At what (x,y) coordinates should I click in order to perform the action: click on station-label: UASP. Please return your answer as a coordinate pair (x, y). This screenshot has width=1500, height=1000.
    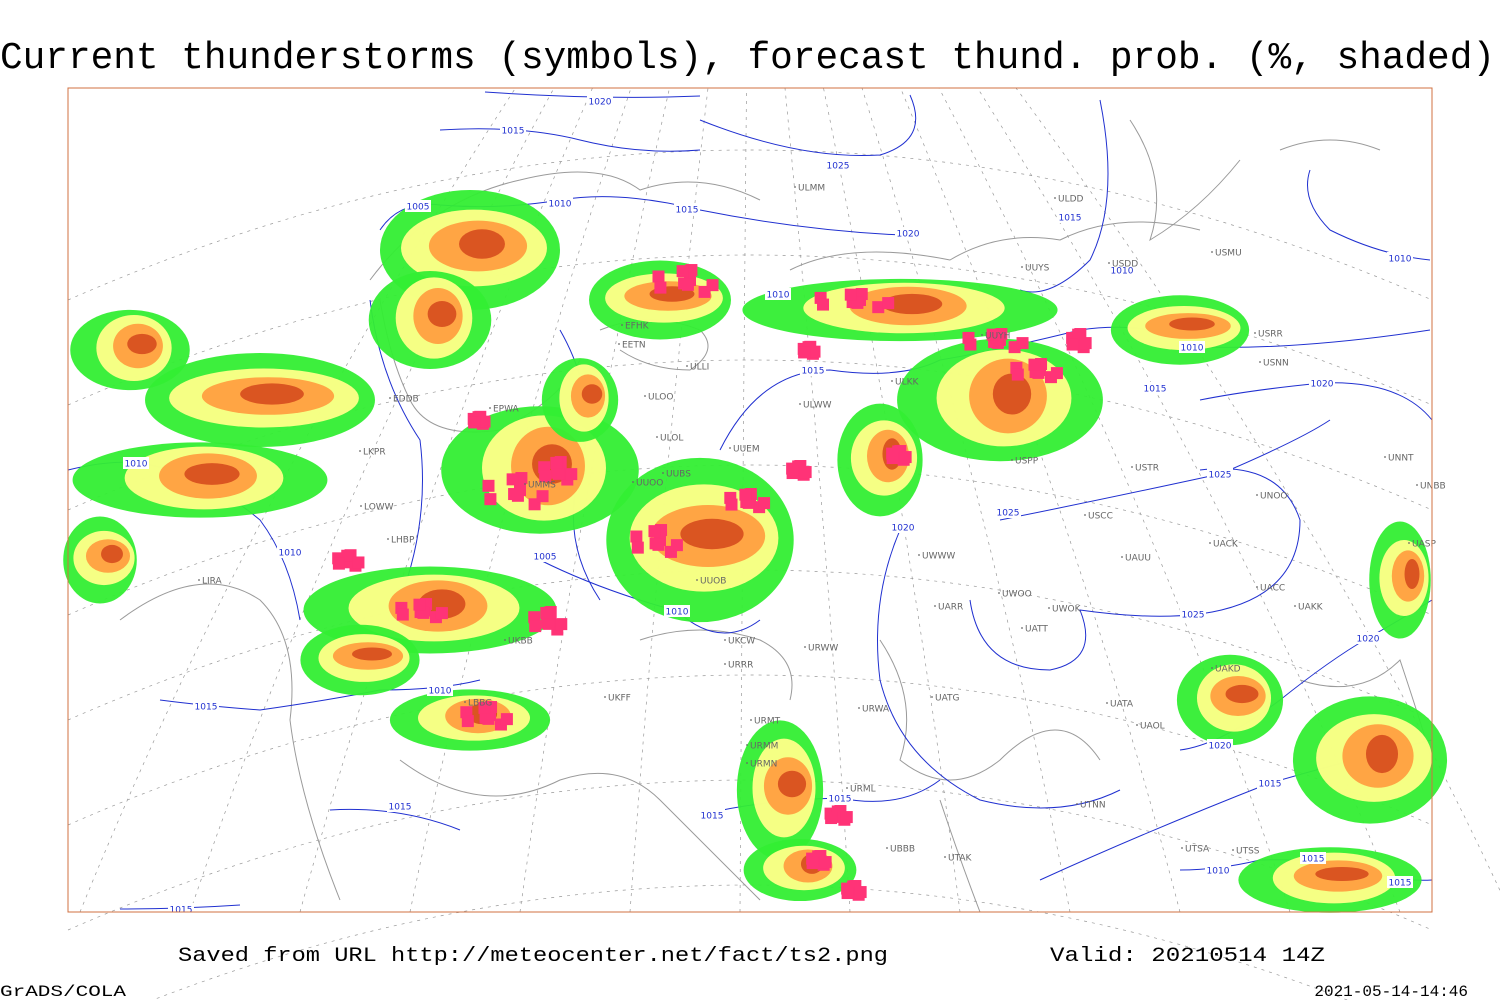
    Looking at the image, I should click on (1424, 545).